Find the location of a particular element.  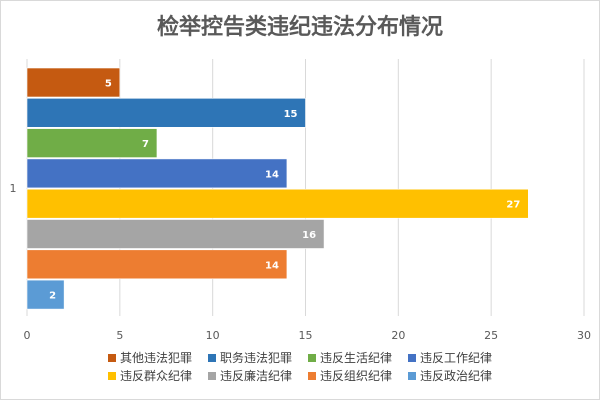

legend-item: 违反群众纪律 is located at coordinates (150, 376).